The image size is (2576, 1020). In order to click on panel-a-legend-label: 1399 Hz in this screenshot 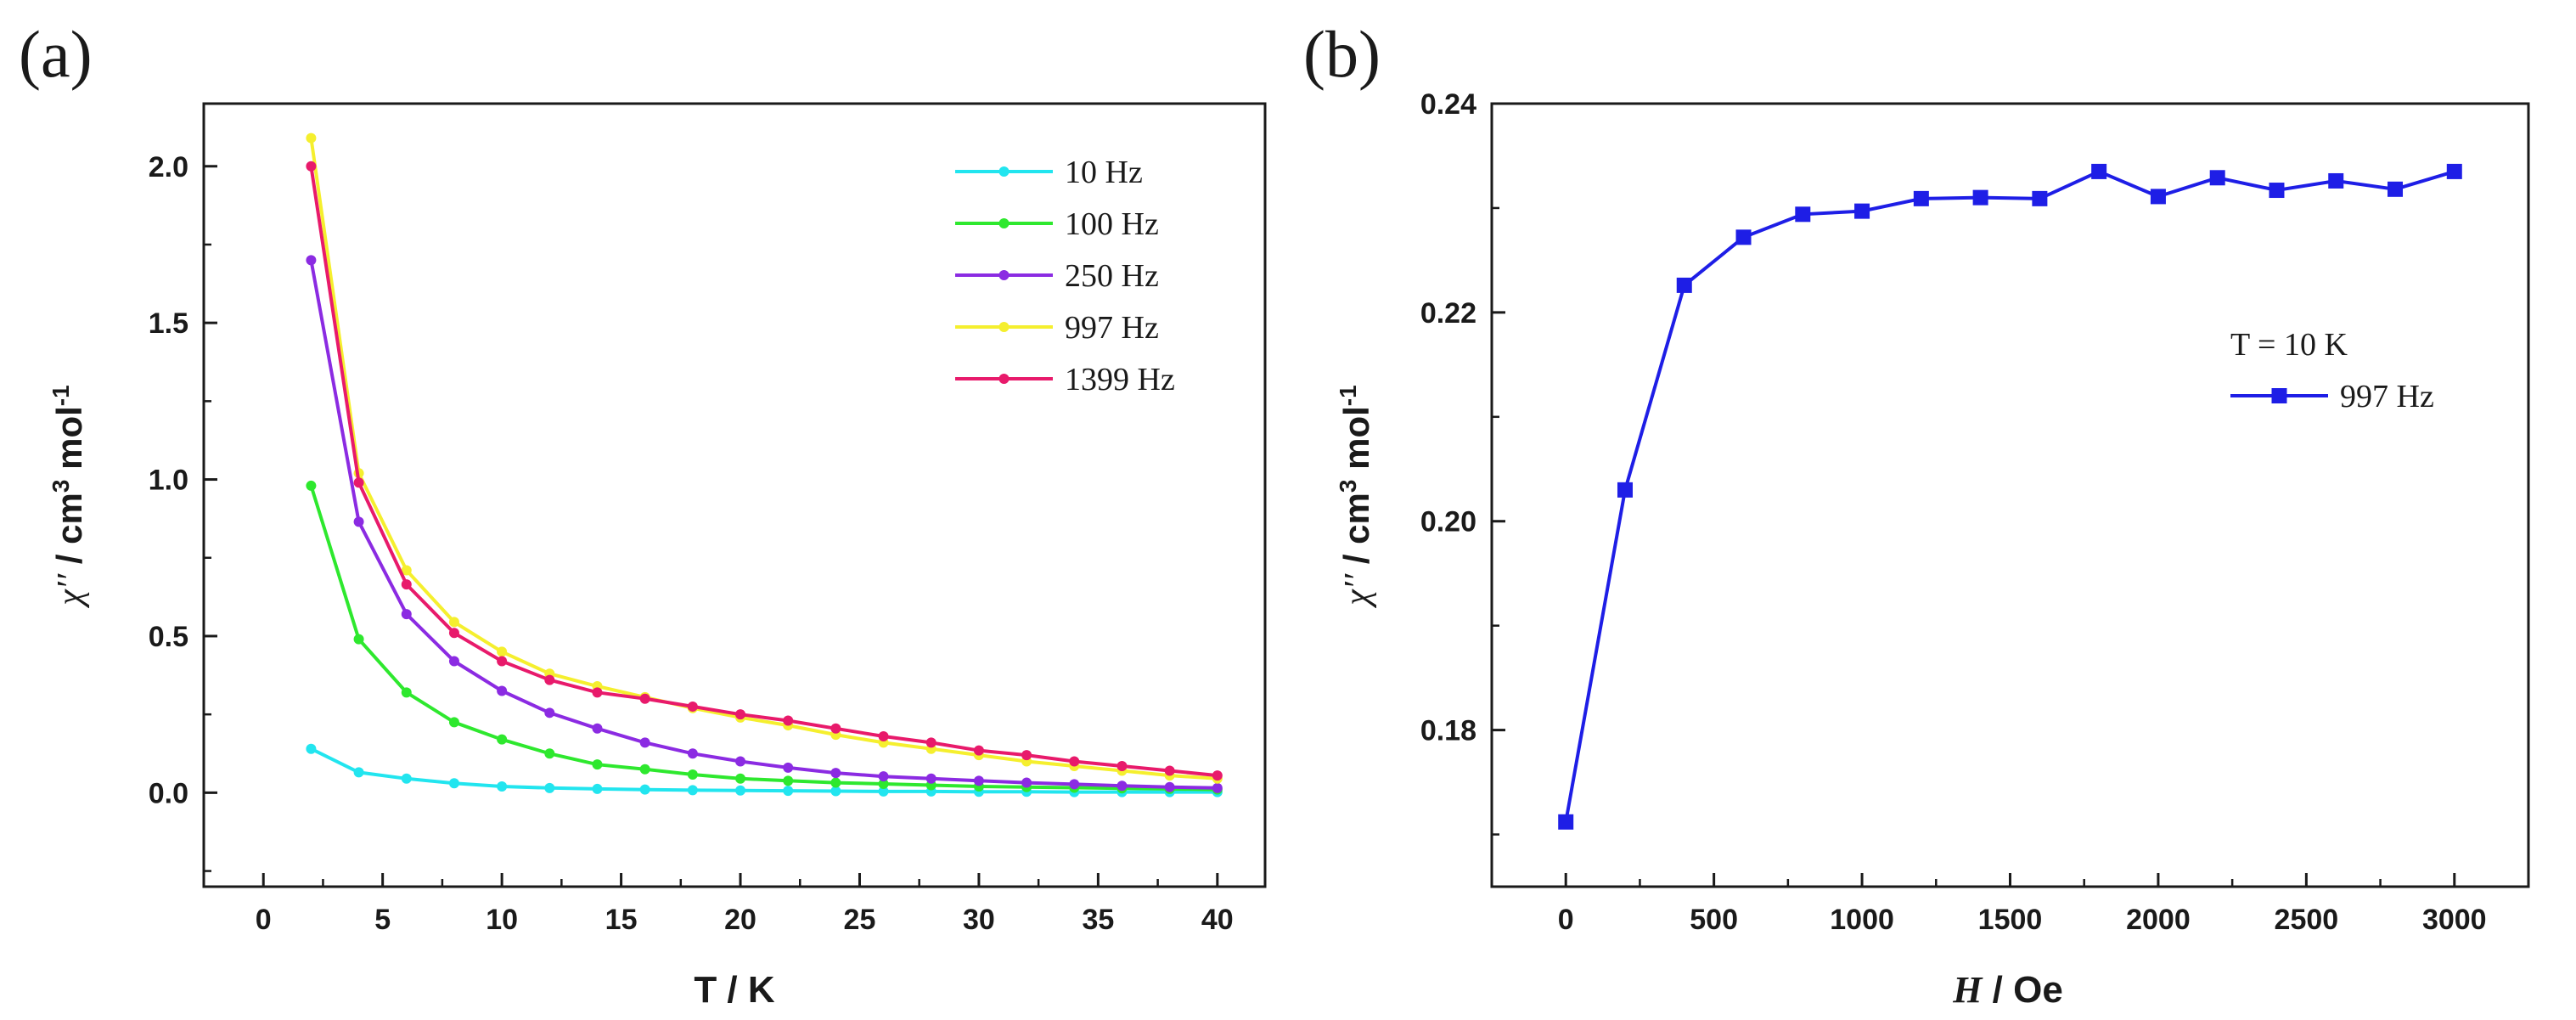, I will do `click(1120, 380)`.